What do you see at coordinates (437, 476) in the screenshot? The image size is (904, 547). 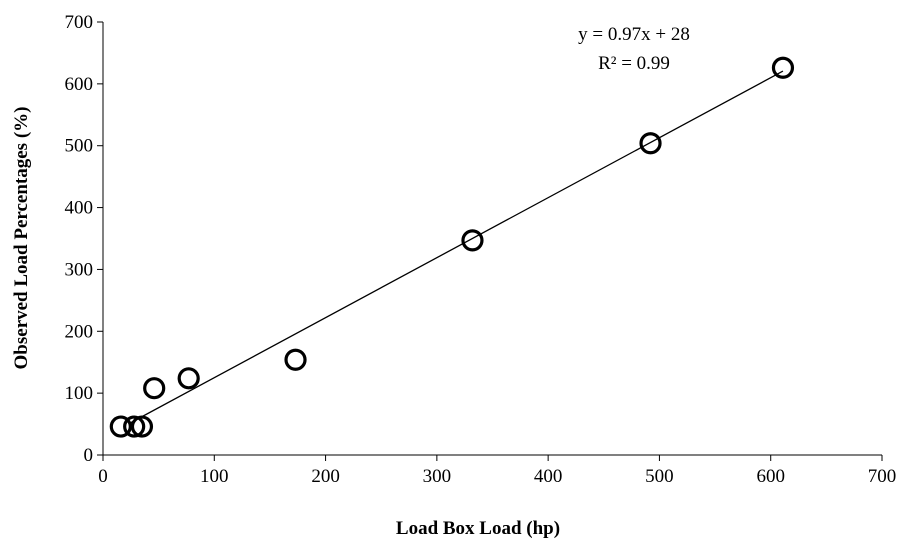 I see `x-tick-label: 300` at bounding box center [437, 476].